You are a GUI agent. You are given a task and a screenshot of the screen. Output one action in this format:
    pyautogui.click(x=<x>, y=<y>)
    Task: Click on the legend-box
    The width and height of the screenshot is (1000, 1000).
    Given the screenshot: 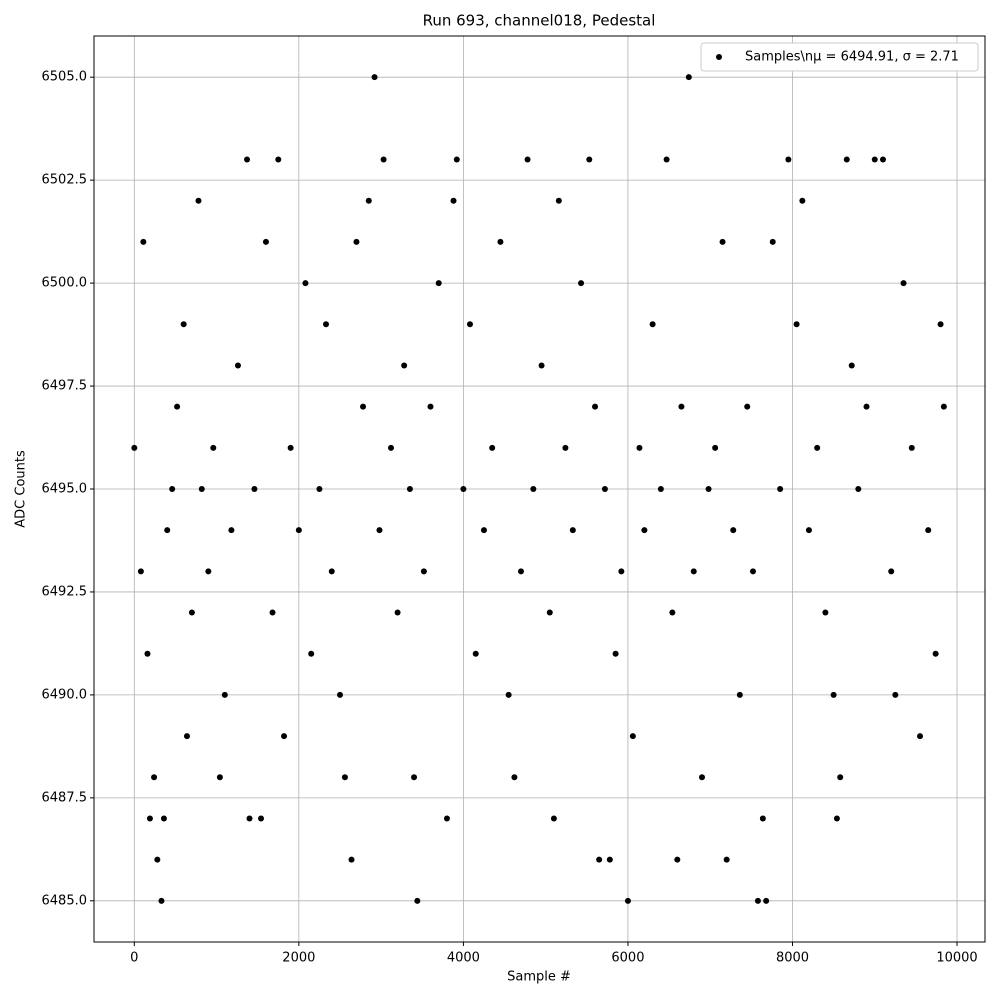 What is the action you would take?
    pyautogui.click(x=839, y=57)
    